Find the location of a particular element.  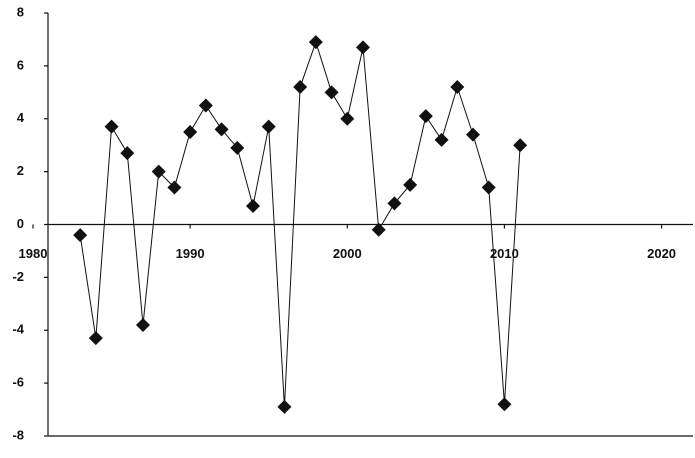

x-tick-label: 2010 is located at coordinates (504, 253).